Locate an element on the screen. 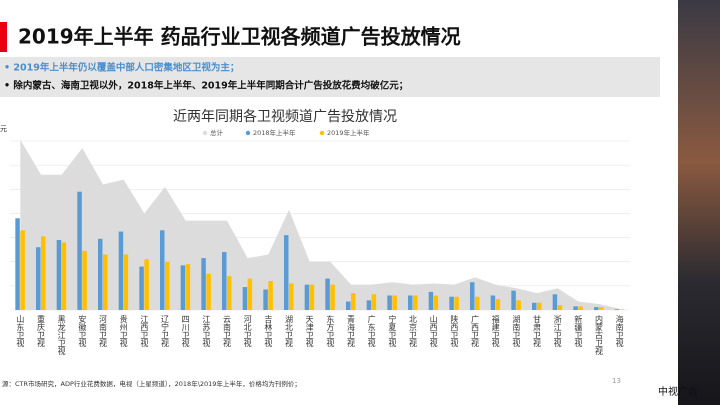  summary-band is located at coordinates (330, 77).